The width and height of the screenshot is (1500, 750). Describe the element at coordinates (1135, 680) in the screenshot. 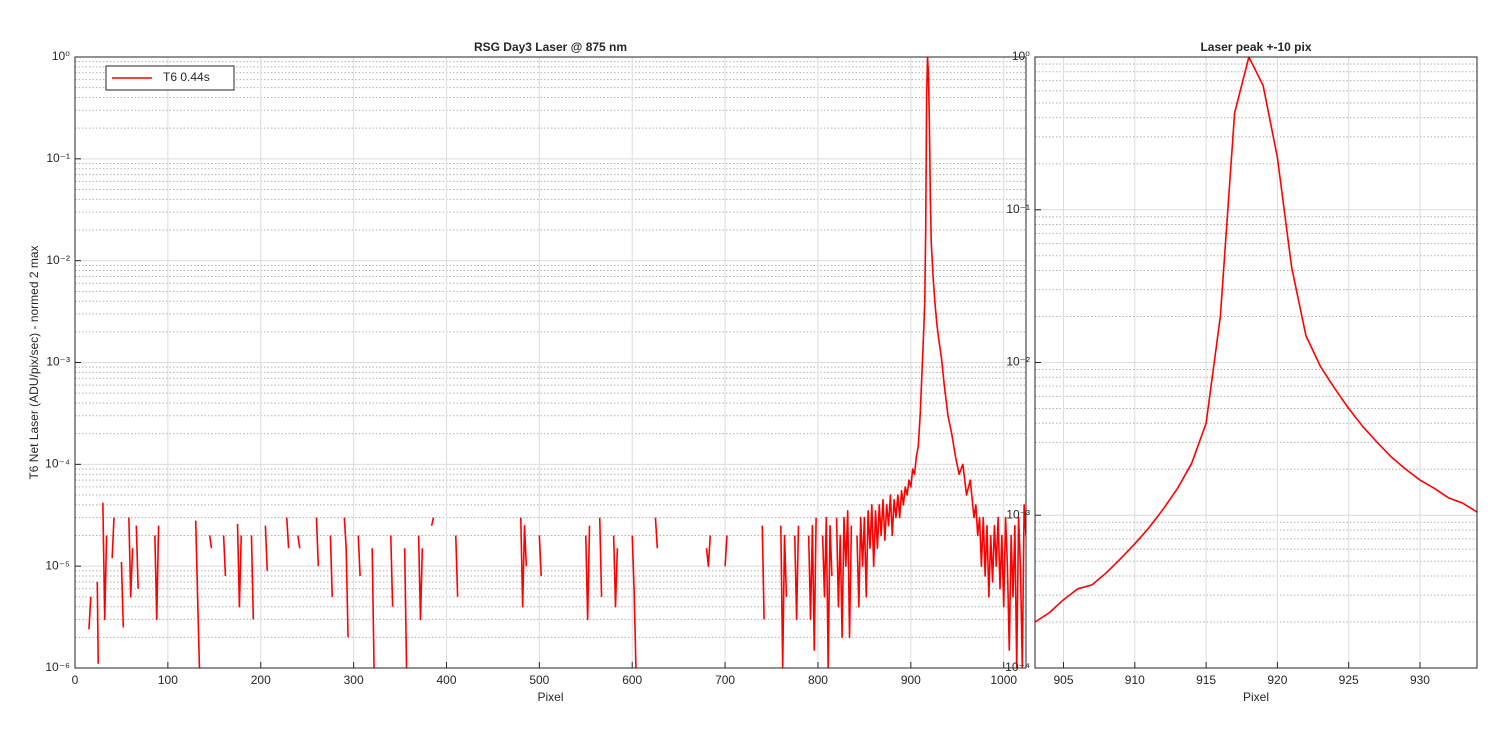

I see `x-tick-label: 910` at that location.